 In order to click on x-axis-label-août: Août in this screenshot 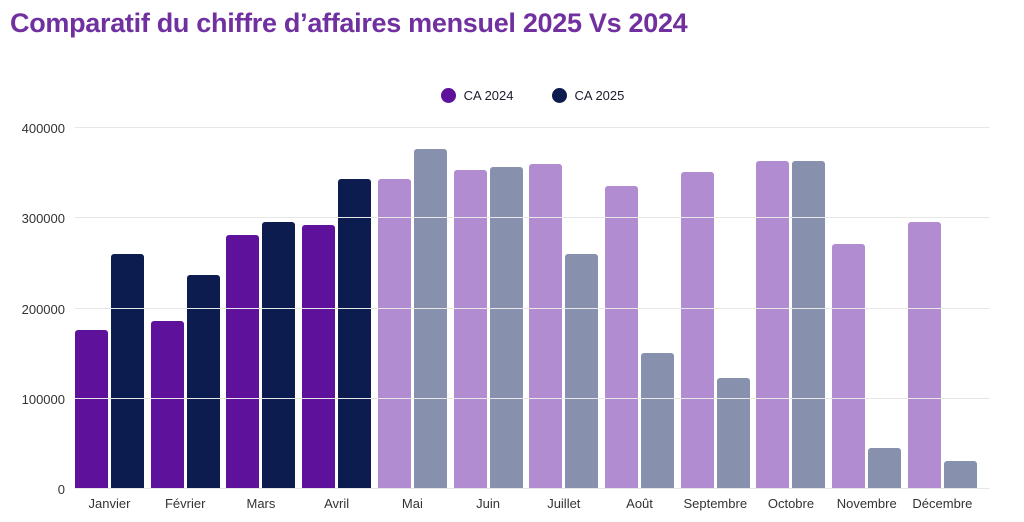, I will do `click(639, 503)`.